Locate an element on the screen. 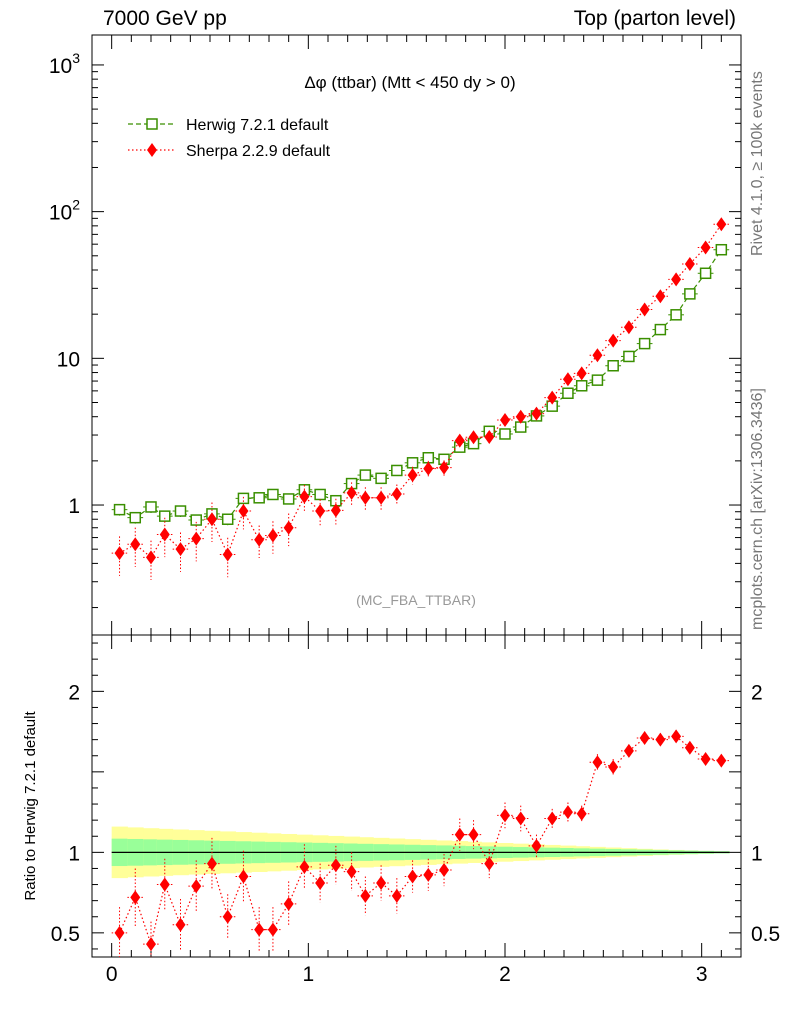  legend-sherpa-label: Sherpa 2.2.9 default is located at coordinates (258, 151).